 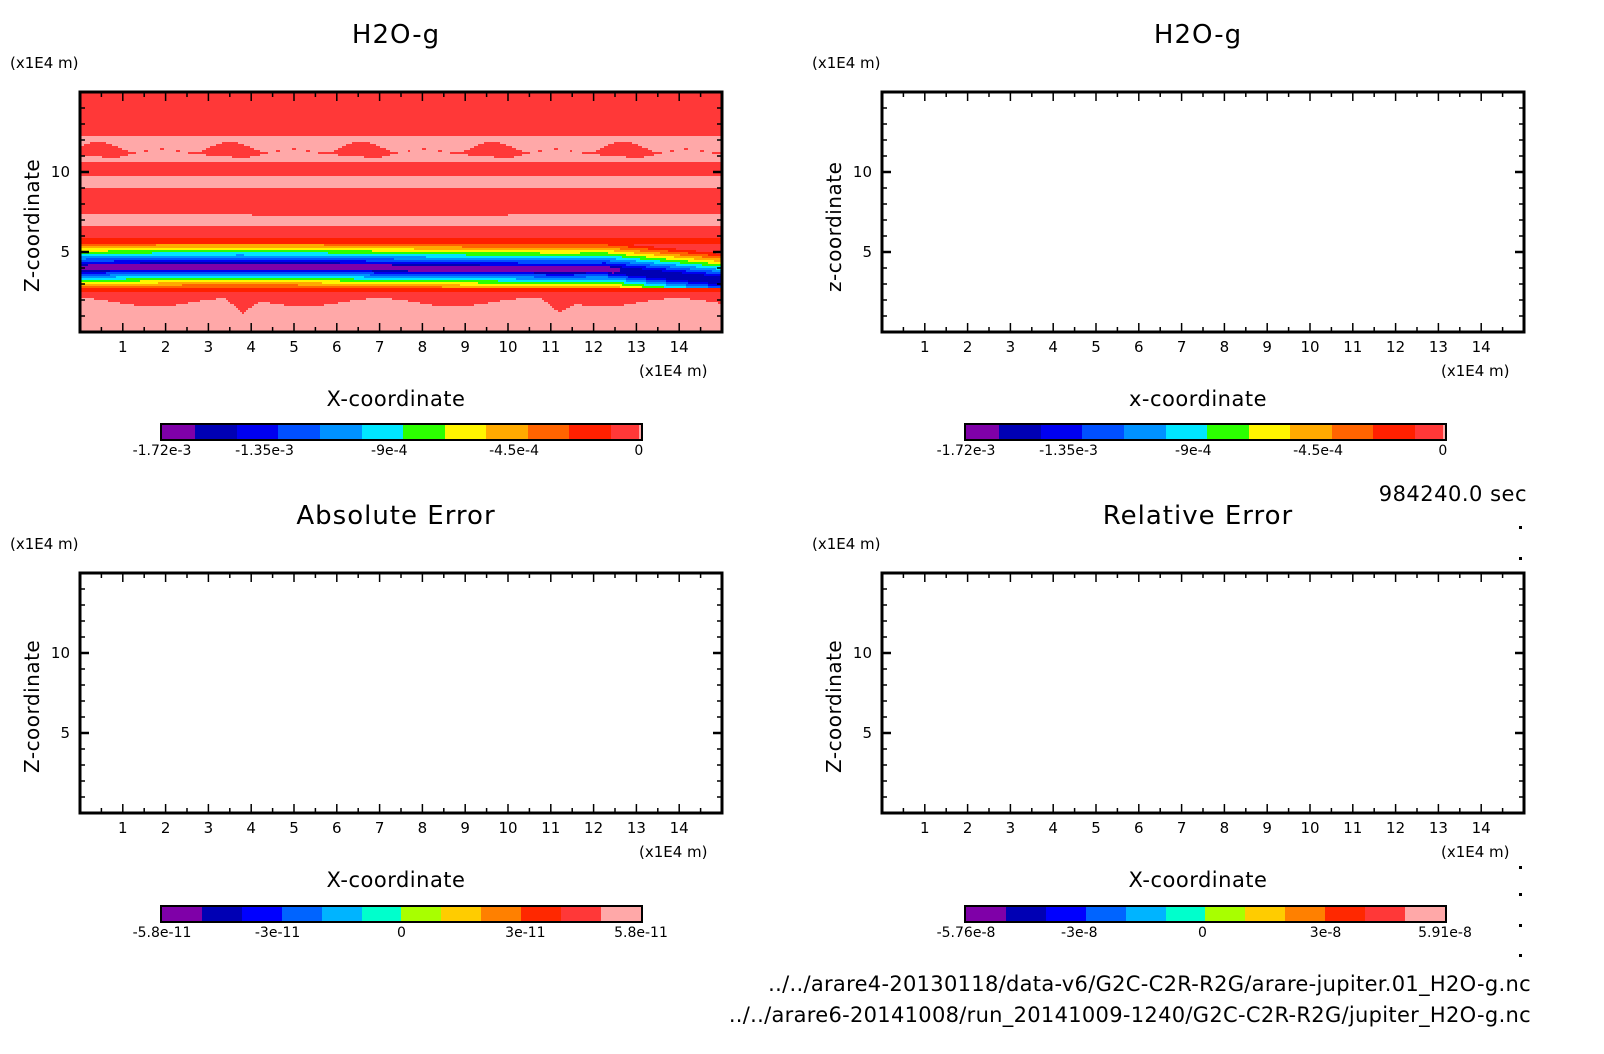 I want to click on plot-border, so click(x=401, y=693).